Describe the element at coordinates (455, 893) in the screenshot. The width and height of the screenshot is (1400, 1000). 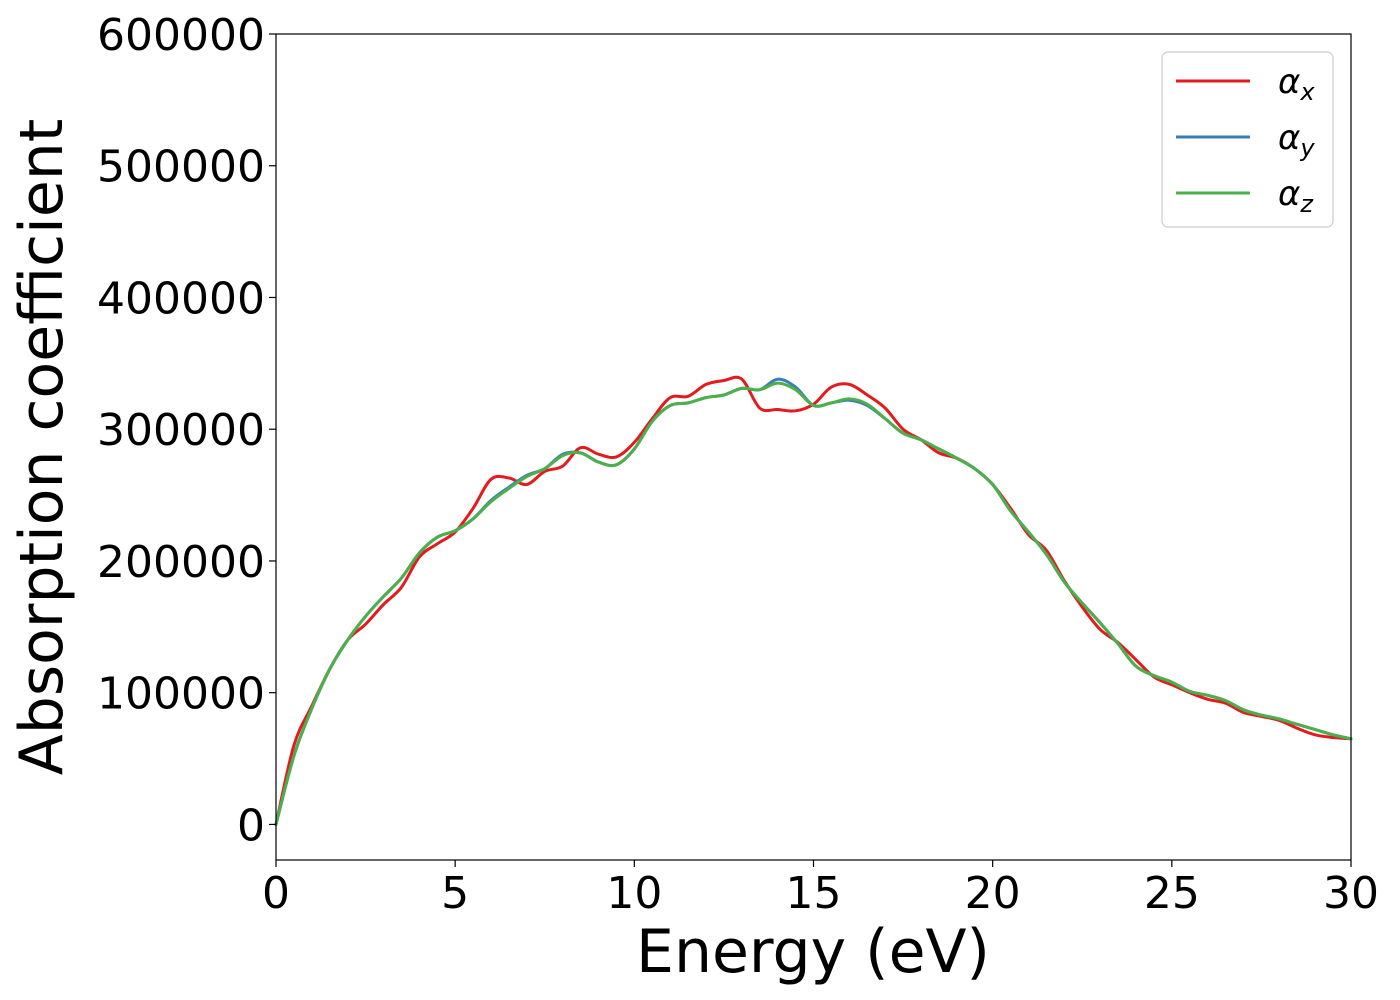
I see `x-tick-label: 5` at that location.